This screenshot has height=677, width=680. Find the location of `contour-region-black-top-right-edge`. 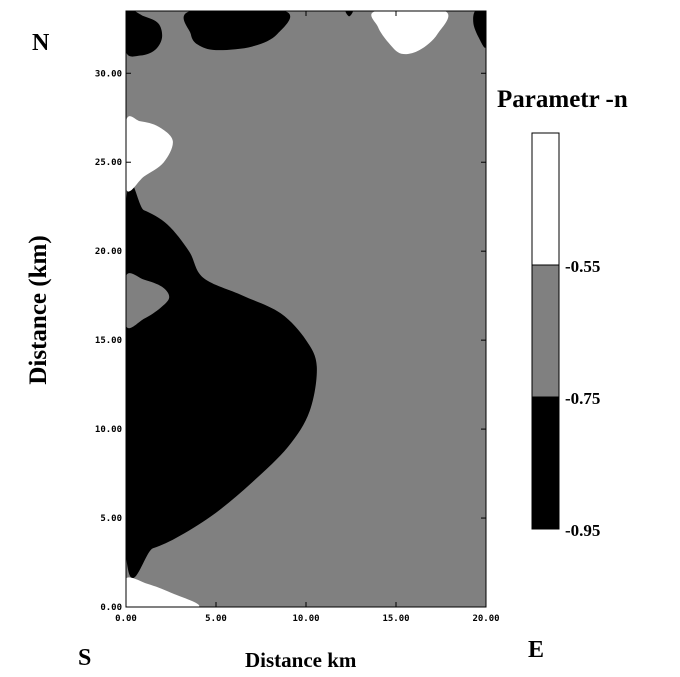

contour-region-black-top-right-edge is located at coordinates (479, 29).